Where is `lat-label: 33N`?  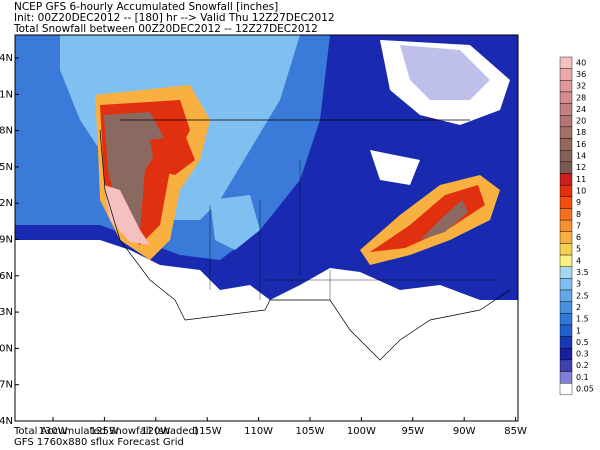 lat-label: 33N is located at coordinates (6, 312).